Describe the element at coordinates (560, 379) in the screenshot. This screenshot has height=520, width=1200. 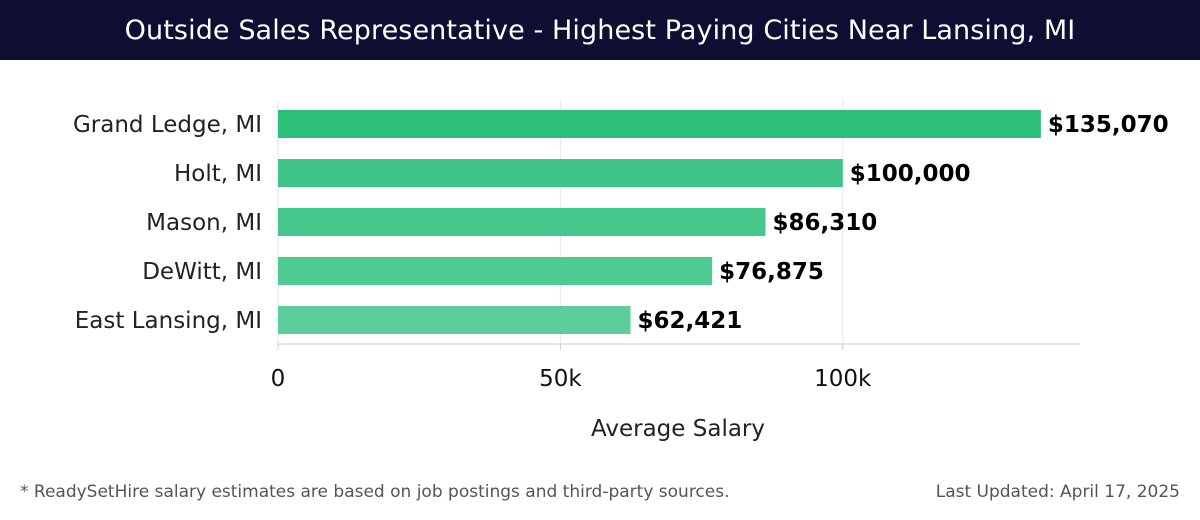
I see `x-tick-label: 50k` at that location.